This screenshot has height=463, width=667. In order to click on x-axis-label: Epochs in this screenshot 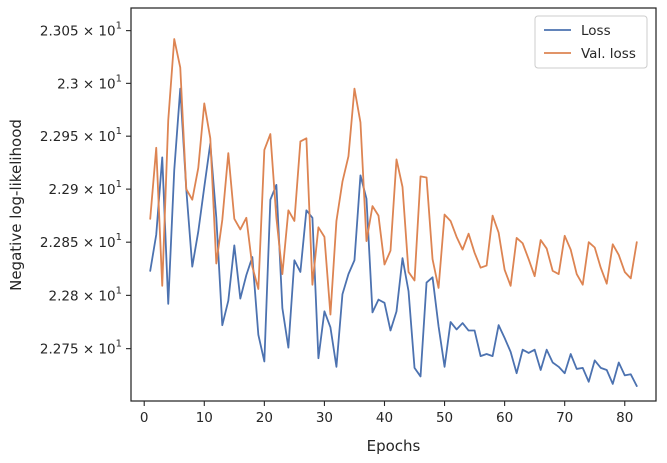, I will do `click(394, 446)`.